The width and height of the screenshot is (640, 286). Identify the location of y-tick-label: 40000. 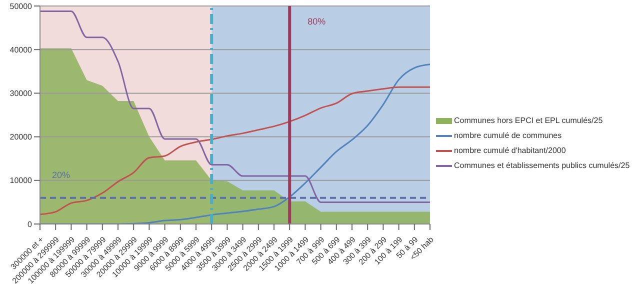
(21, 49).